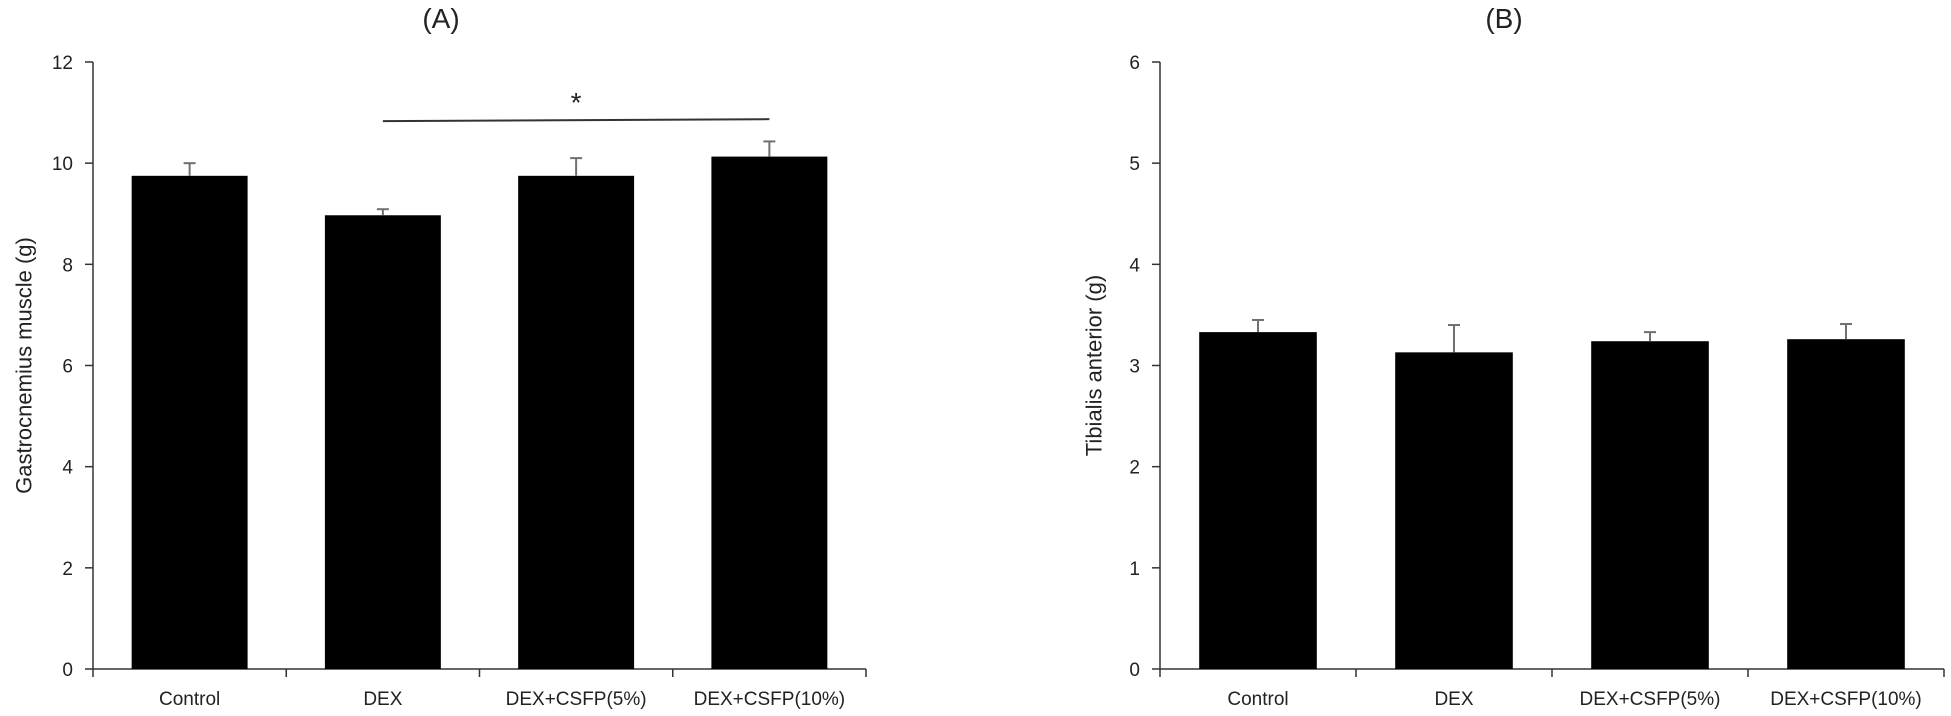 This screenshot has height=716, width=1951. I want to click on y-tick-label: 10, so click(62, 164).